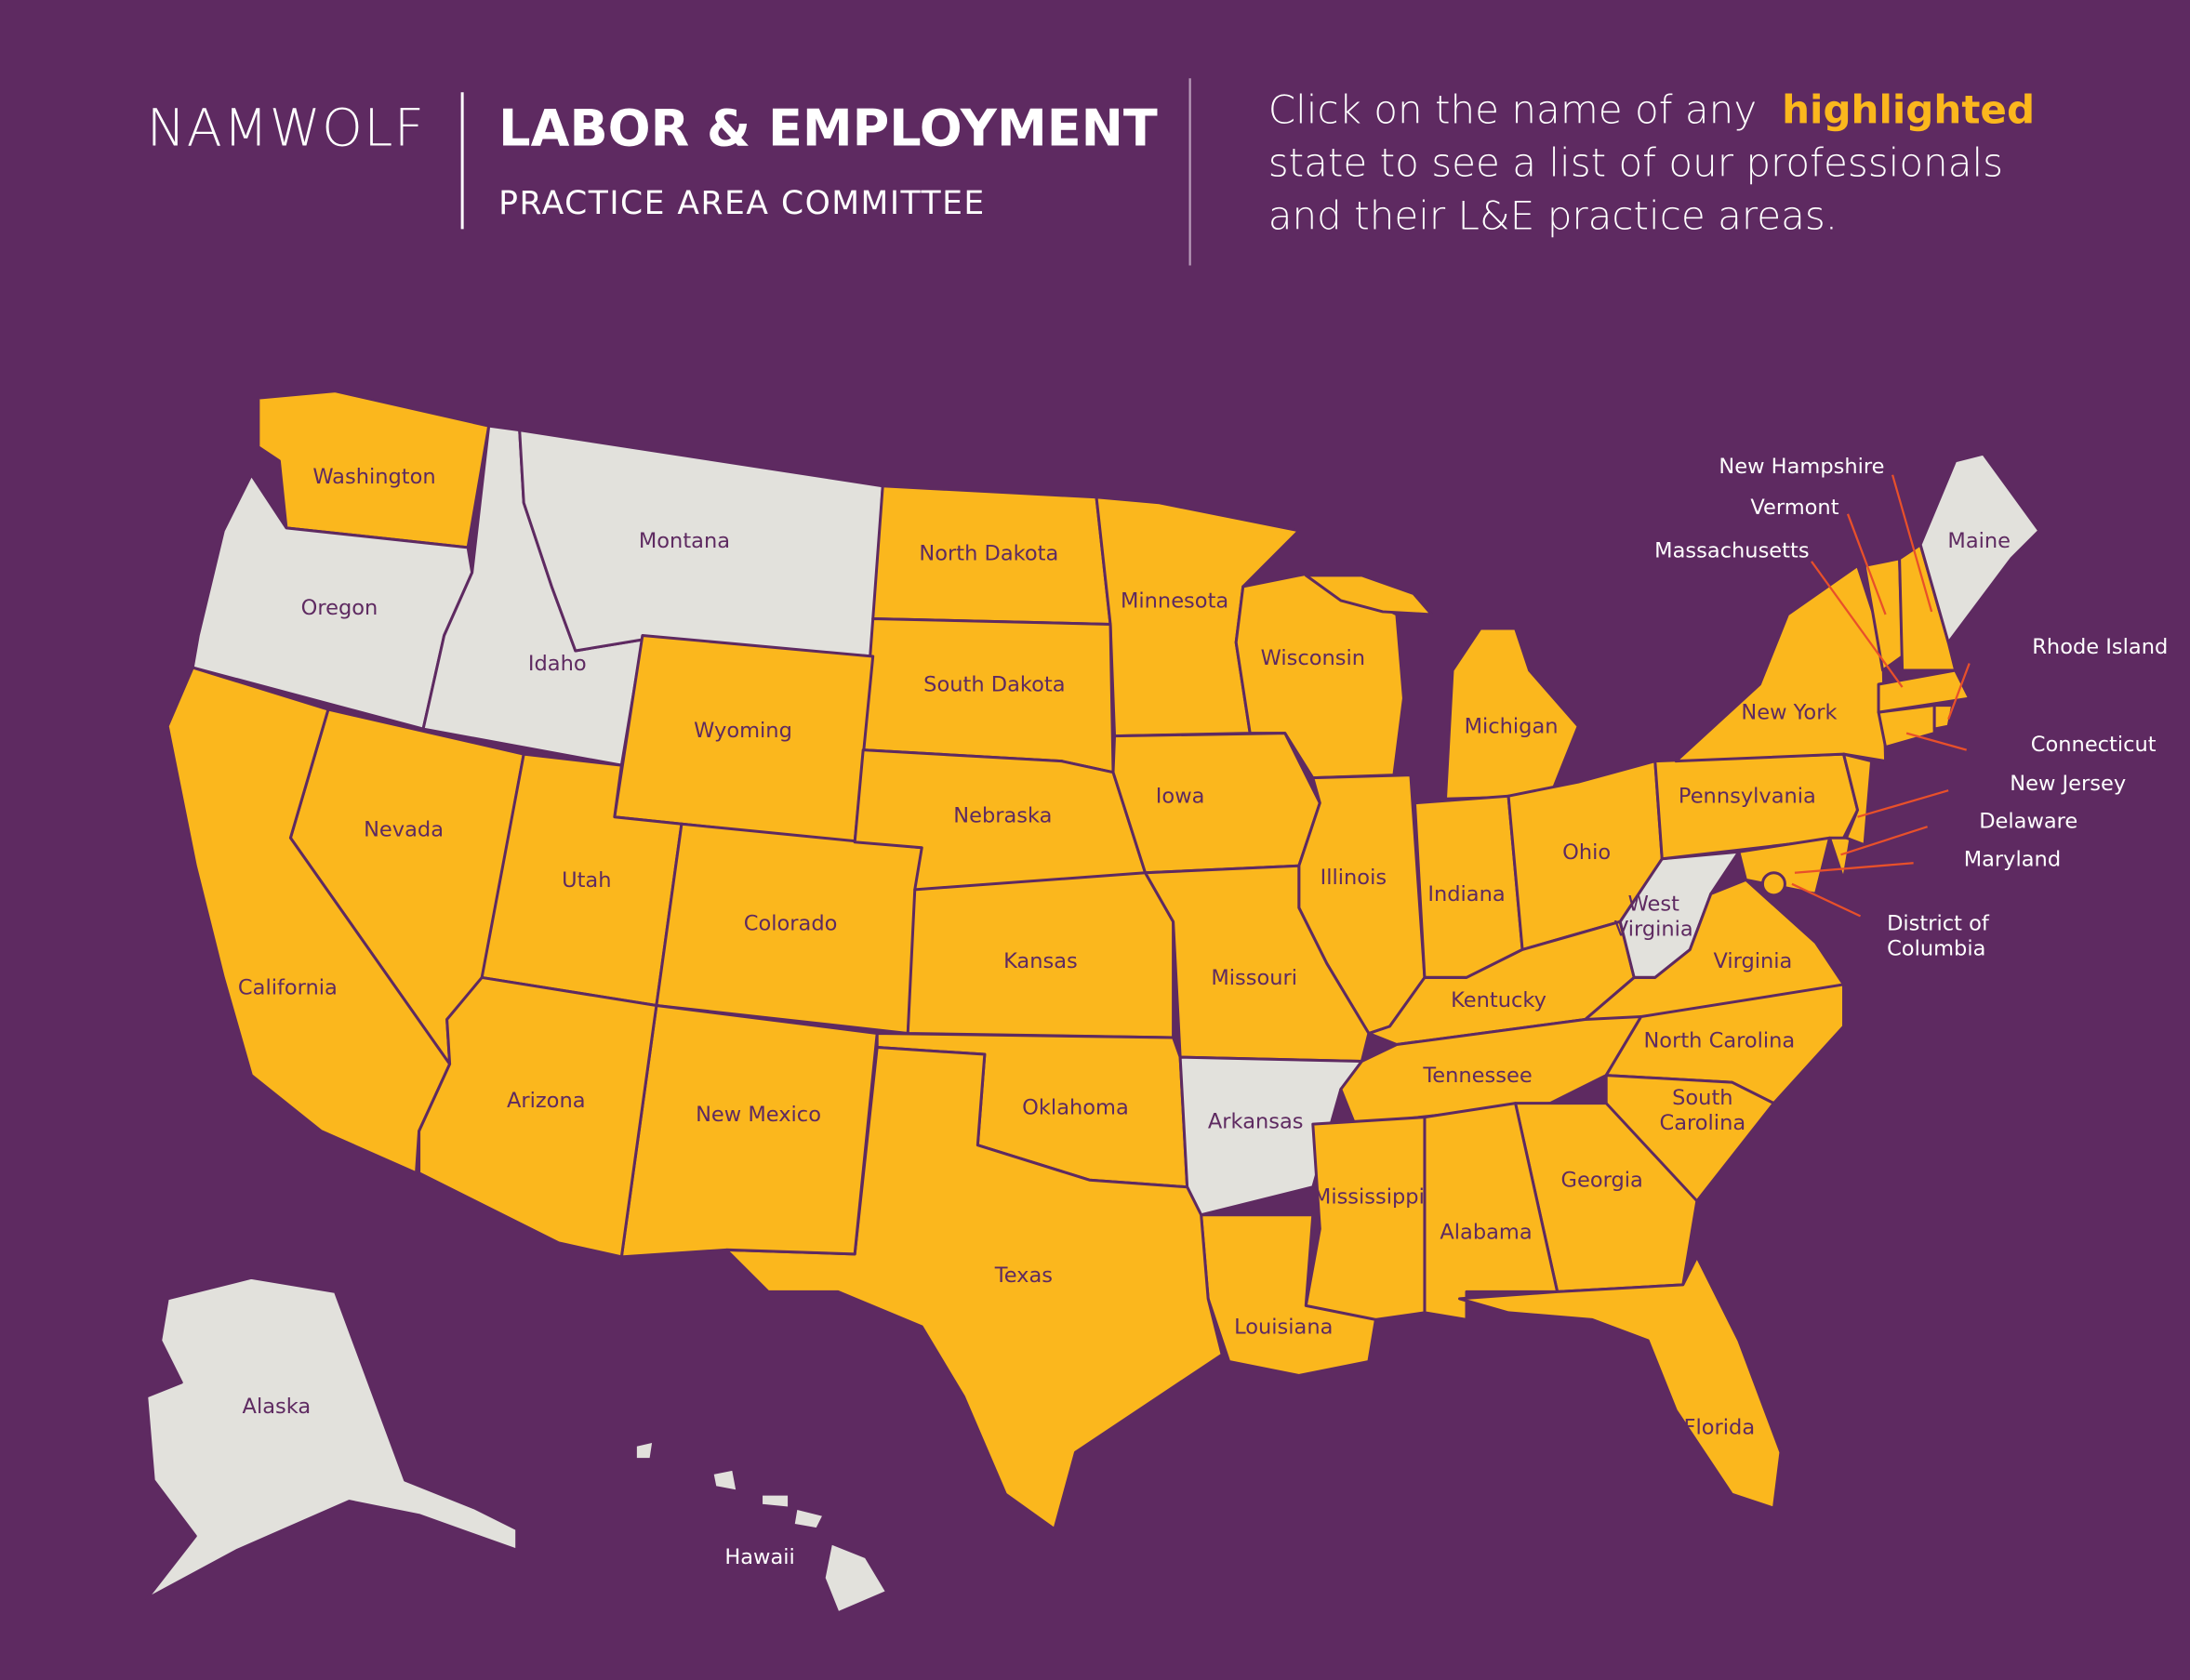  What do you see at coordinates (1466, 894) in the screenshot?
I see `state-label: Indiana` at bounding box center [1466, 894].